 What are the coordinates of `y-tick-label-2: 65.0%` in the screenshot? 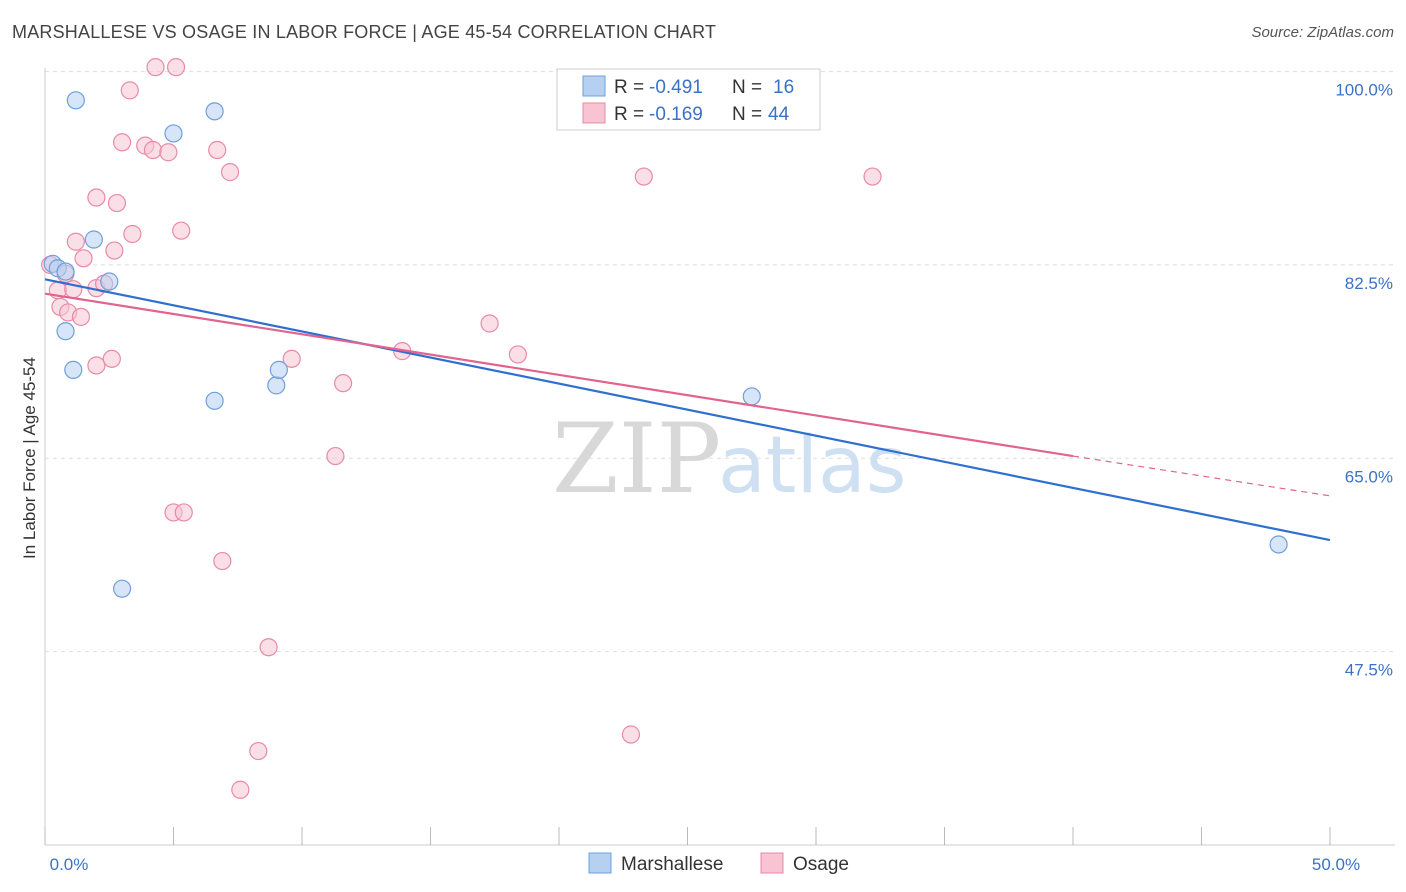 It's located at (1369, 476).